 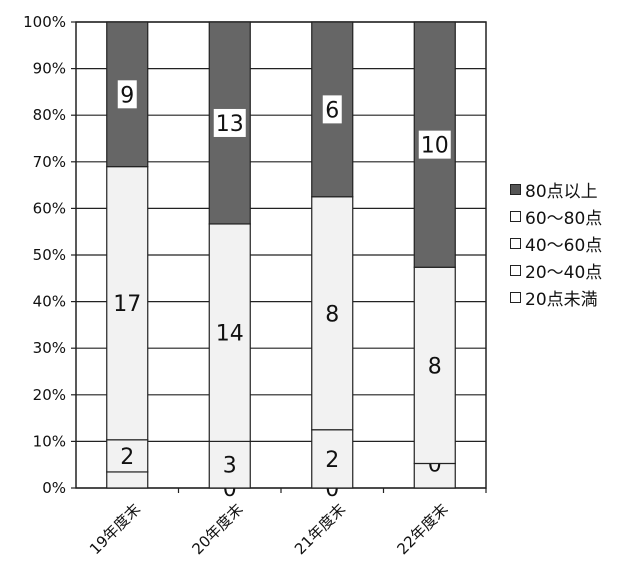 I want to click on data-label: 14, so click(x=230, y=334).